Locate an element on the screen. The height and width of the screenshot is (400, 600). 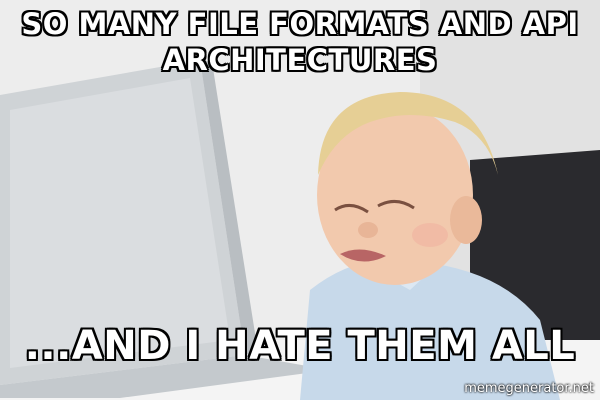
child-ear is located at coordinates (466, 220).